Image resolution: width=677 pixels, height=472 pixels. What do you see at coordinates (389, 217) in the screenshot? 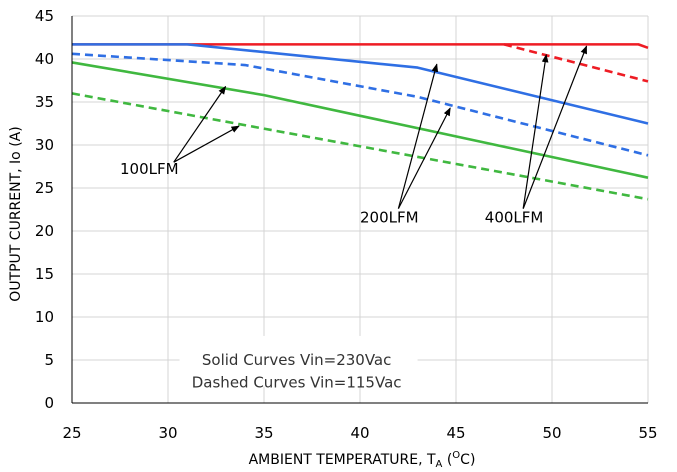
I see `airflow-label: 200LFM` at bounding box center [389, 217].